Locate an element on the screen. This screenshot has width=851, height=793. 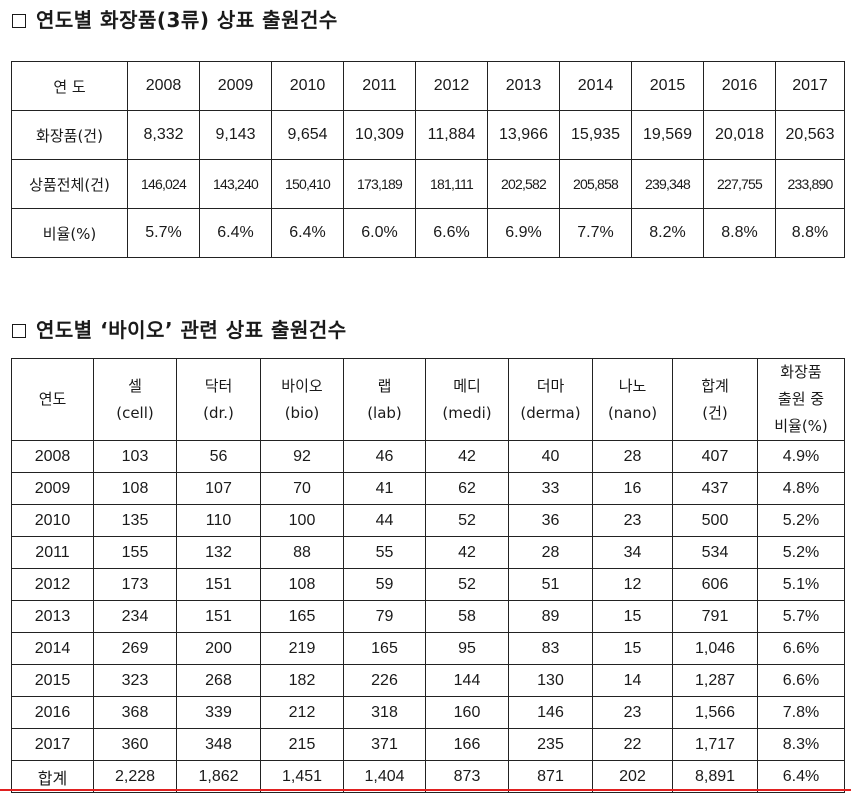
bio-data-row: 2017 360 348 215 371 166 235 22 1,717 8.3% is located at coordinates (428, 744).